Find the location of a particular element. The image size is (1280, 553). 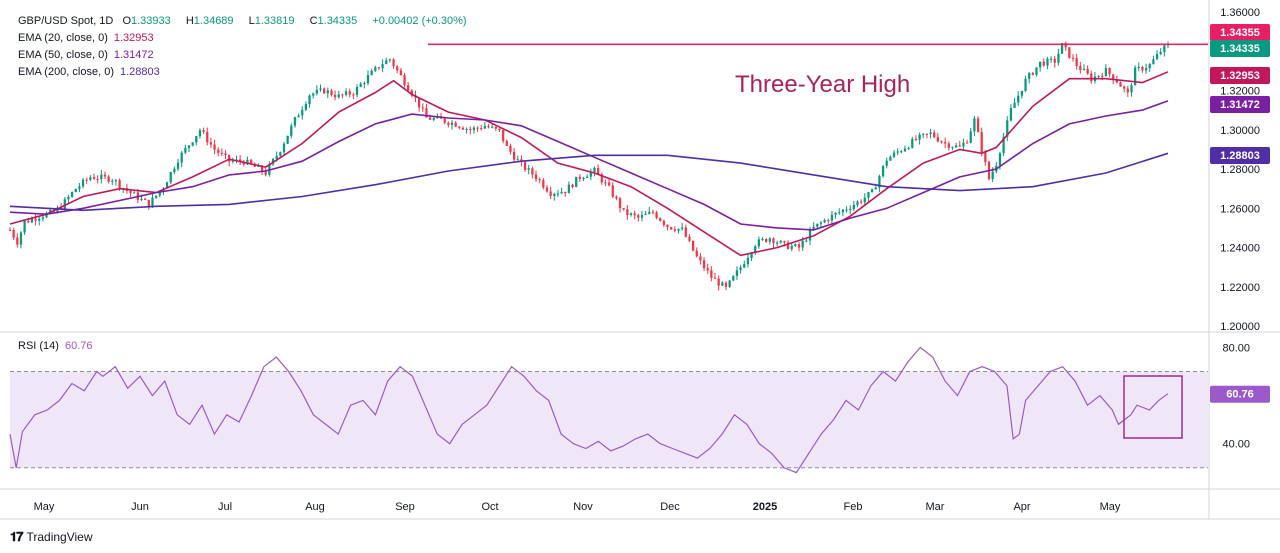

rsi-value: 60.76 is located at coordinates (78, 346).